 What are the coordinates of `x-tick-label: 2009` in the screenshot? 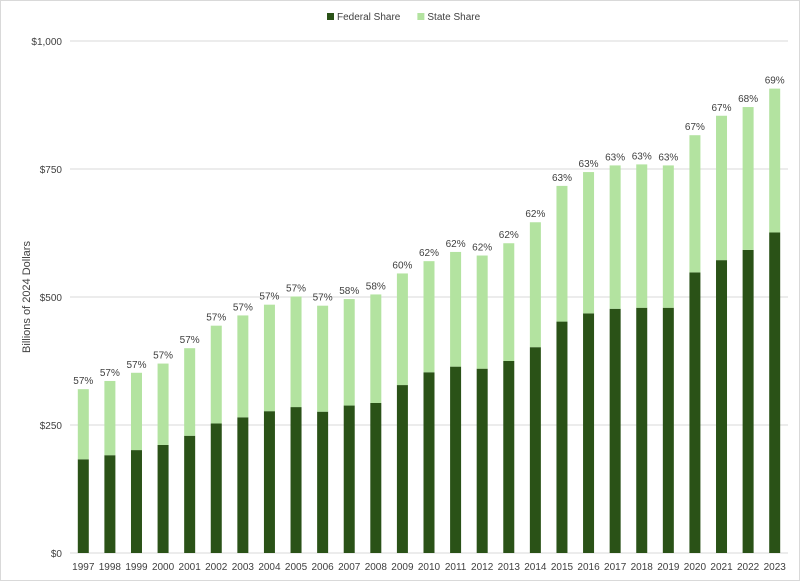 It's located at (402, 567).